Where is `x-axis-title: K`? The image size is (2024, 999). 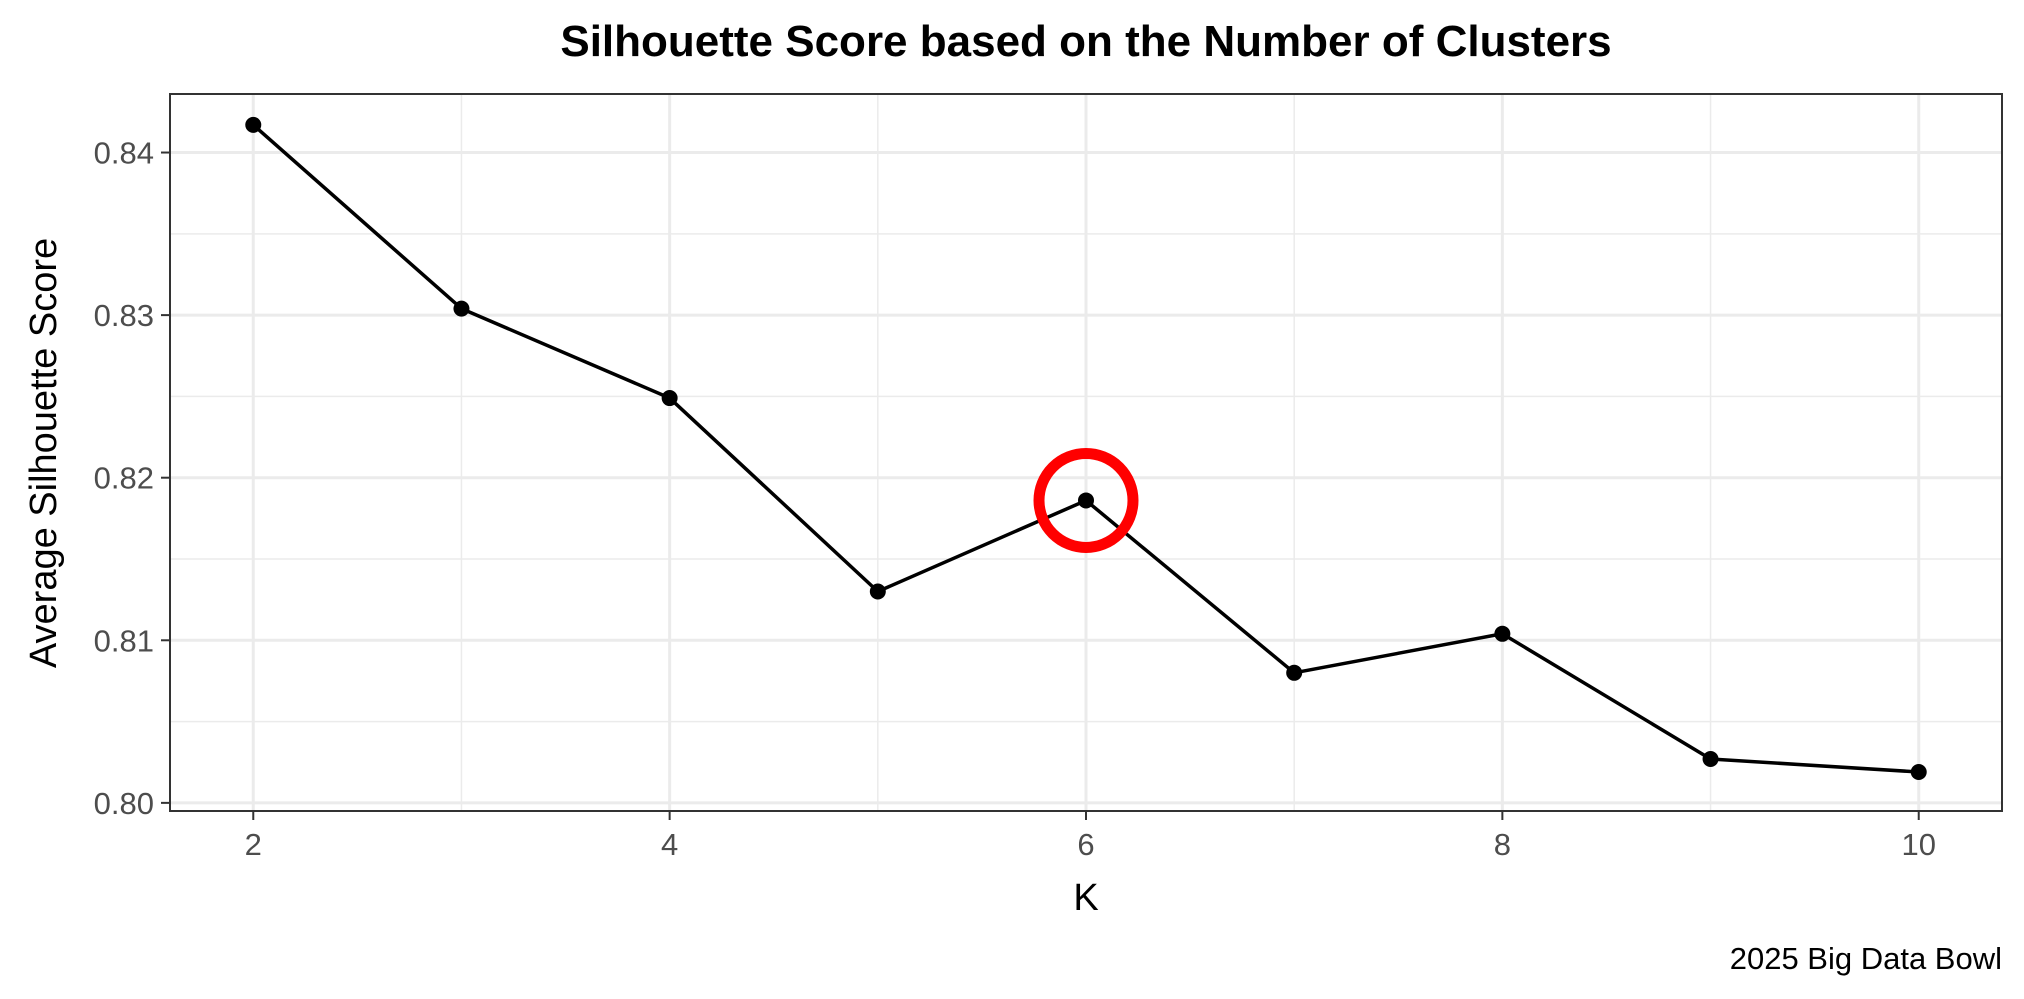 x-axis-title: K is located at coordinates (1085, 898).